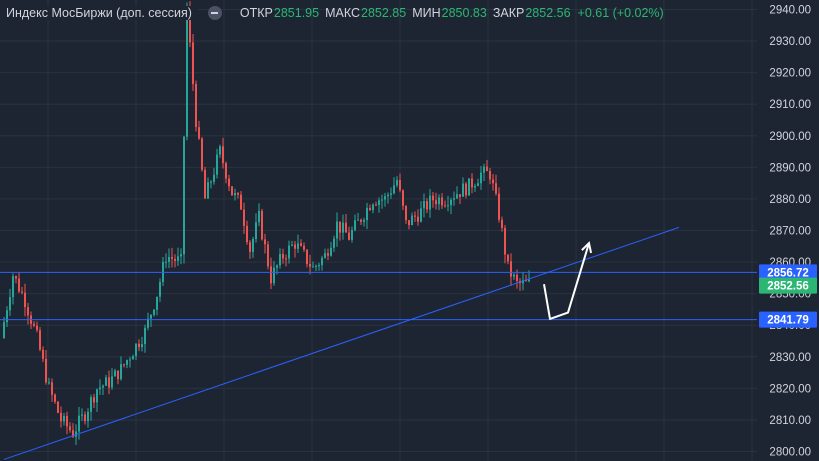 The height and width of the screenshot is (461, 819). I want to click on low-label: МИН, so click(426, 13).